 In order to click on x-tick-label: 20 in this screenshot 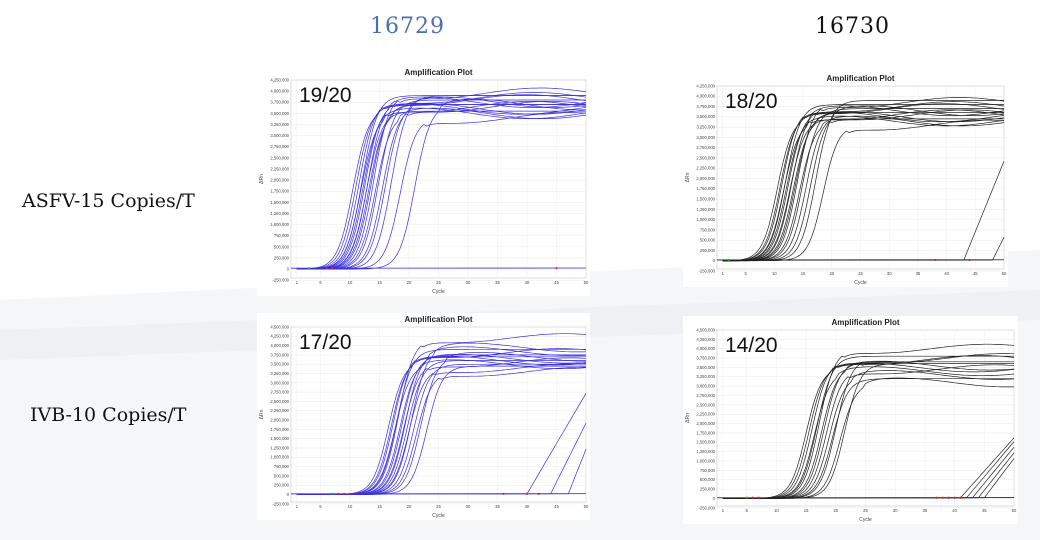, I will do `click(409, 282)`.